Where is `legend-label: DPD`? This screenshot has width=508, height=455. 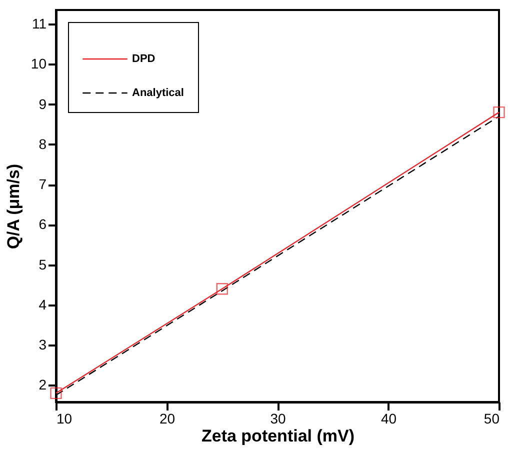 legend-label: DPD is located at coordinates (144, 59).